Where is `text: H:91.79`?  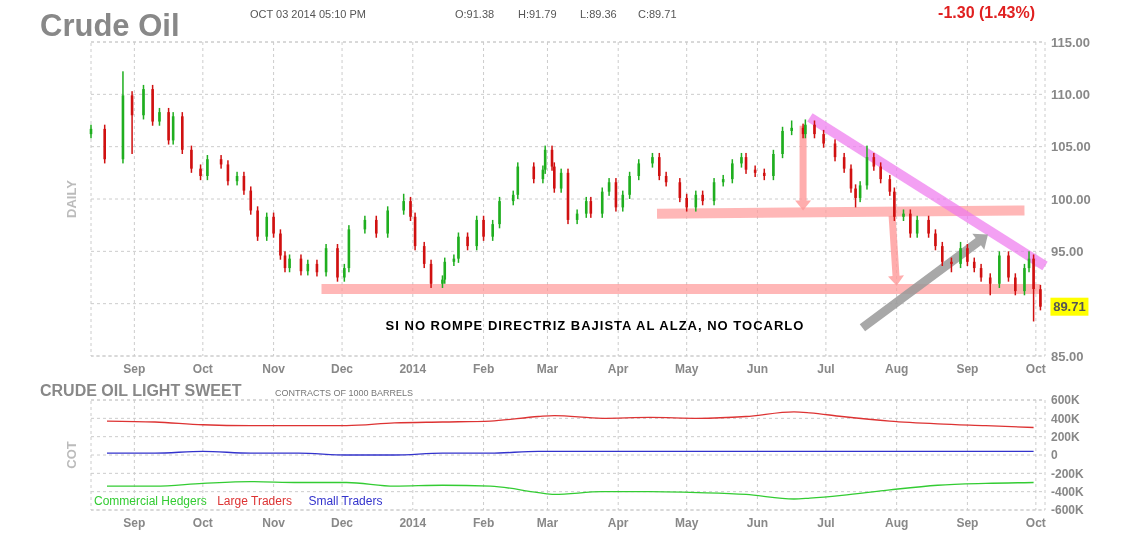 text: H:91.79 is located at coordinates (537, 14).